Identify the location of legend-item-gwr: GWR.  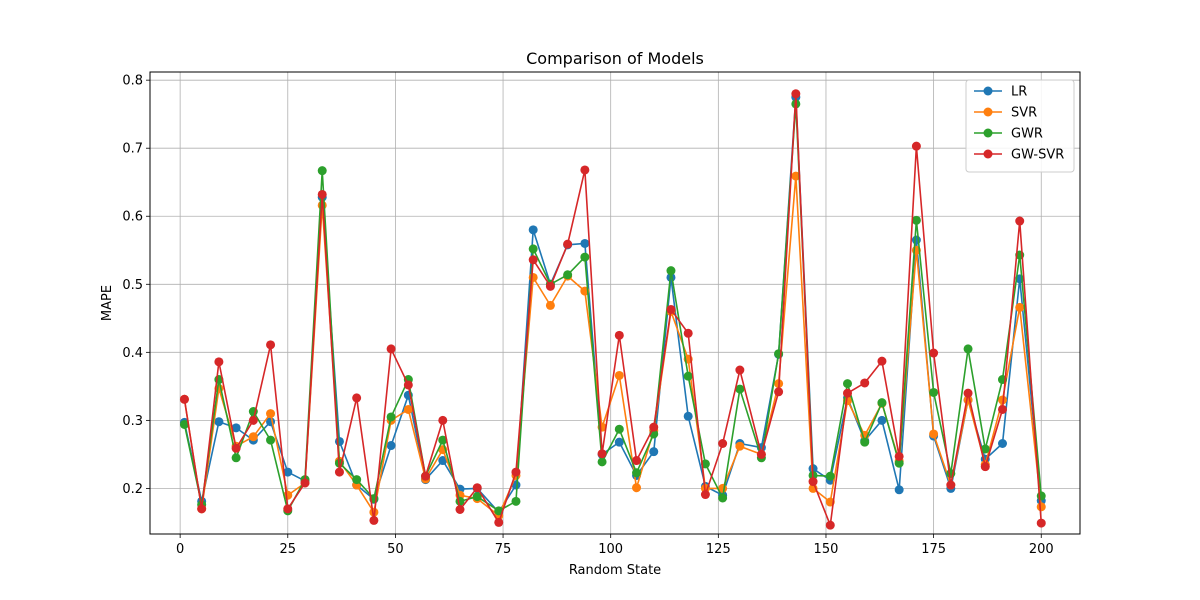
(1008, 134).